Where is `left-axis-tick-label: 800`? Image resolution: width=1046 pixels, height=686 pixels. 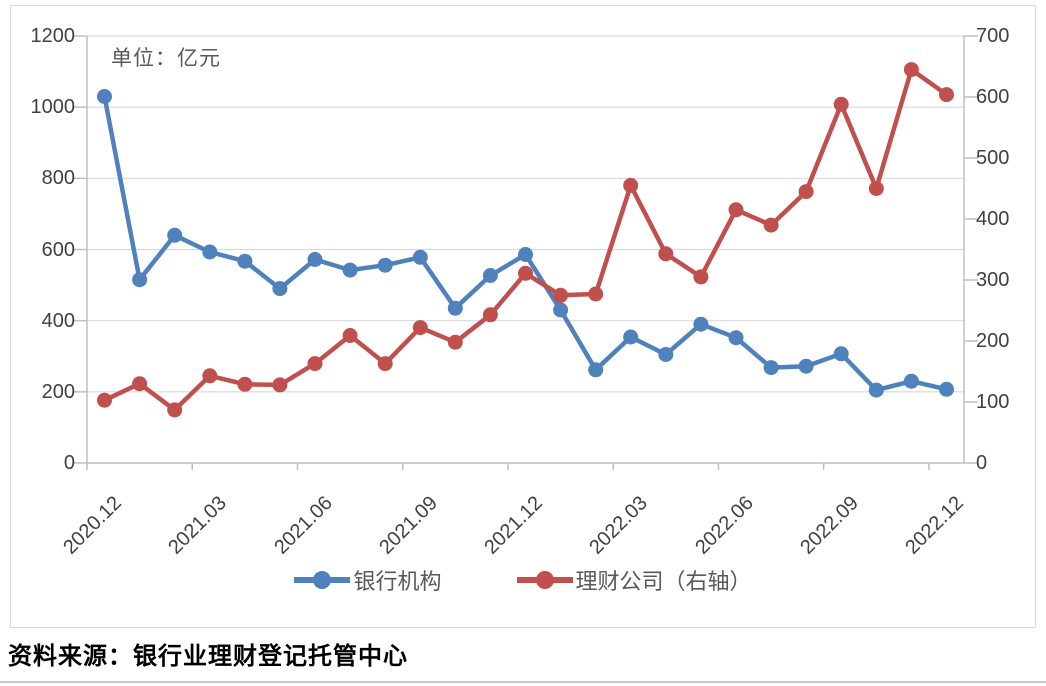
left-axis-tick-label: 800 is located at coordinates (58, 178).